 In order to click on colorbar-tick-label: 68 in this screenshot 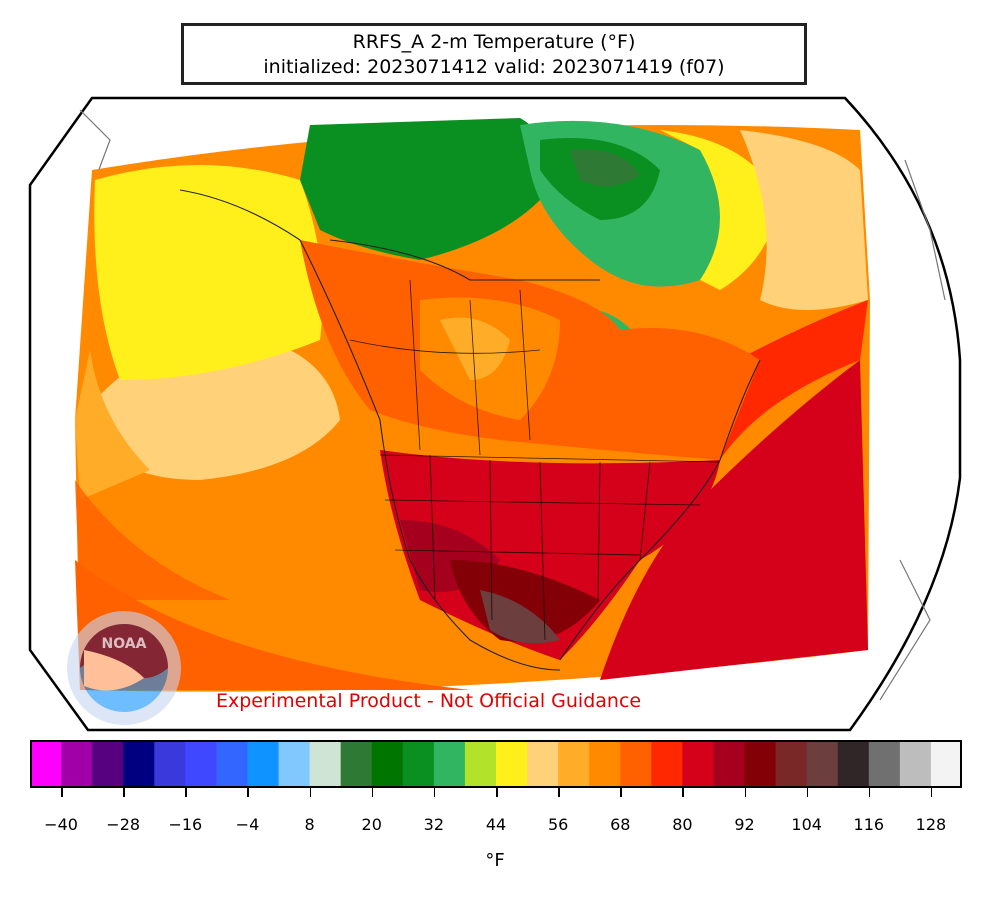, I will do `click(620, 824)`.